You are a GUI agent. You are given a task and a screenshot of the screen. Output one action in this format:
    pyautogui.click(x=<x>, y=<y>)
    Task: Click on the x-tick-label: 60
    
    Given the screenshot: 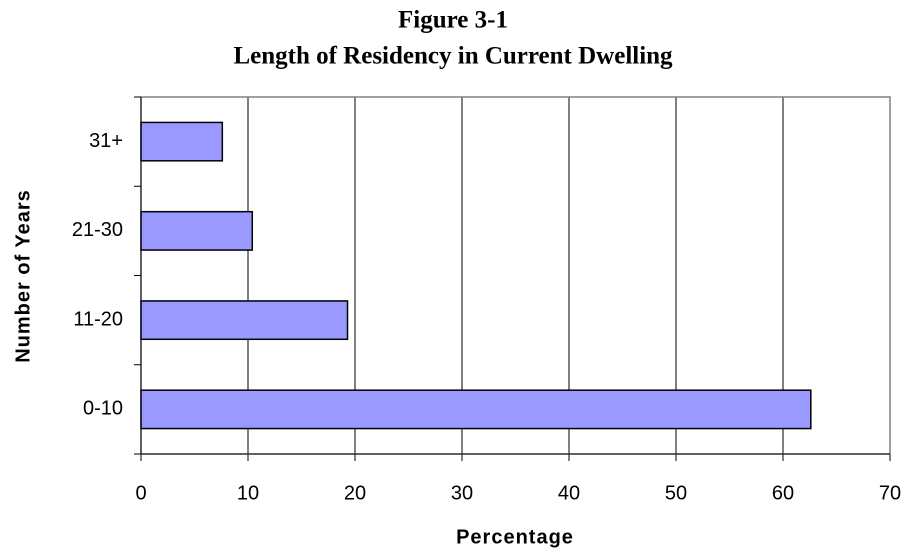 What is the action you would take?
    pyautogui.click(x=783, y=493)
    